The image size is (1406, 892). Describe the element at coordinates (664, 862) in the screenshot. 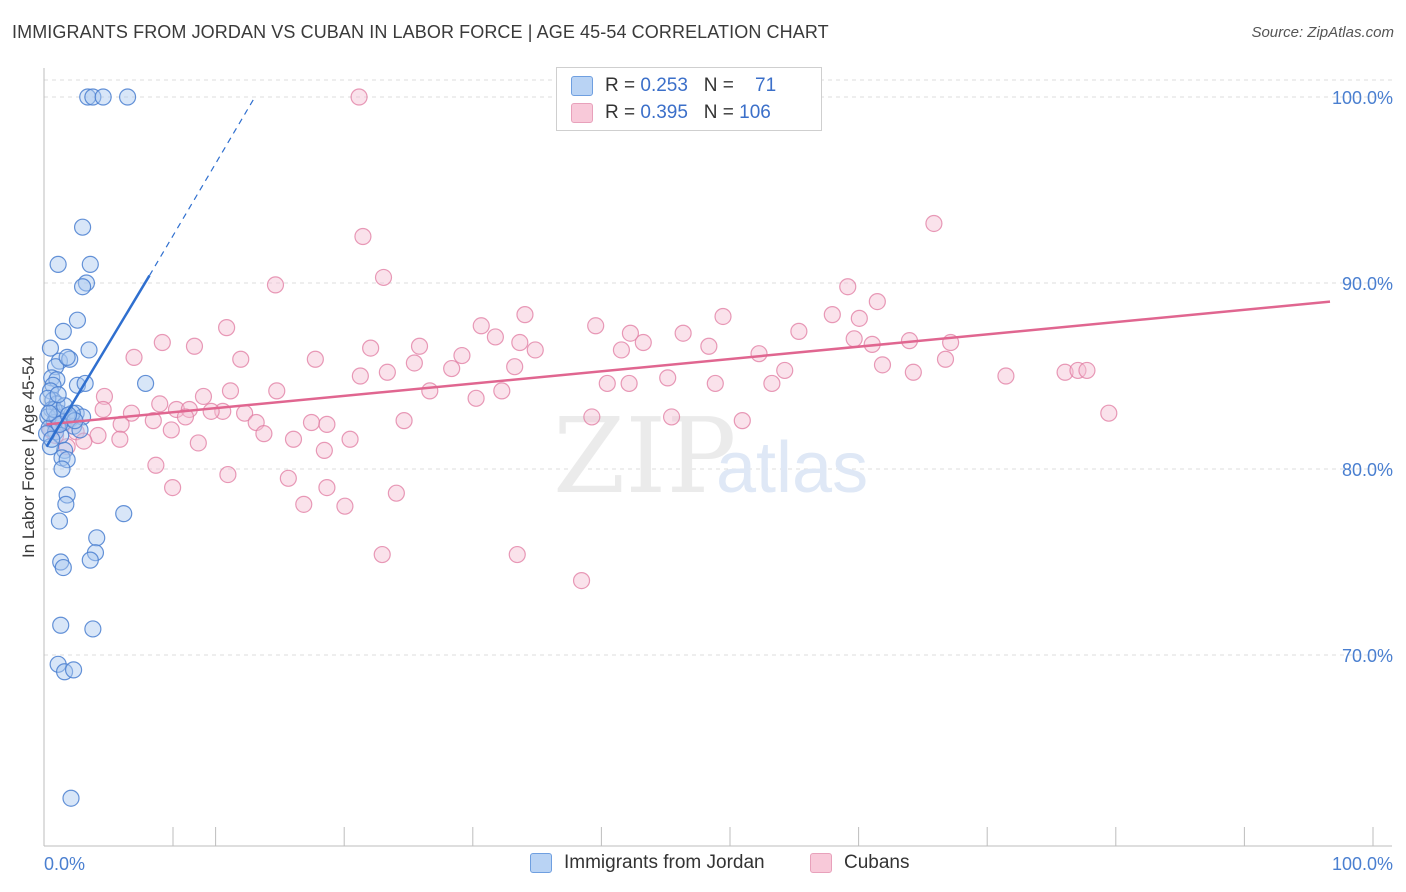

I see `series-label-jordan: Immigrants from Jordan` at that location.